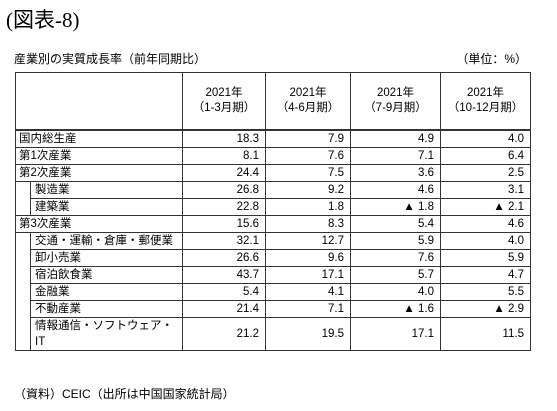 This screenshot has height=411, width=557. I want to click on sub-row: 製造業 26.8 9.2 4.6 3.1, so click(273, 198).